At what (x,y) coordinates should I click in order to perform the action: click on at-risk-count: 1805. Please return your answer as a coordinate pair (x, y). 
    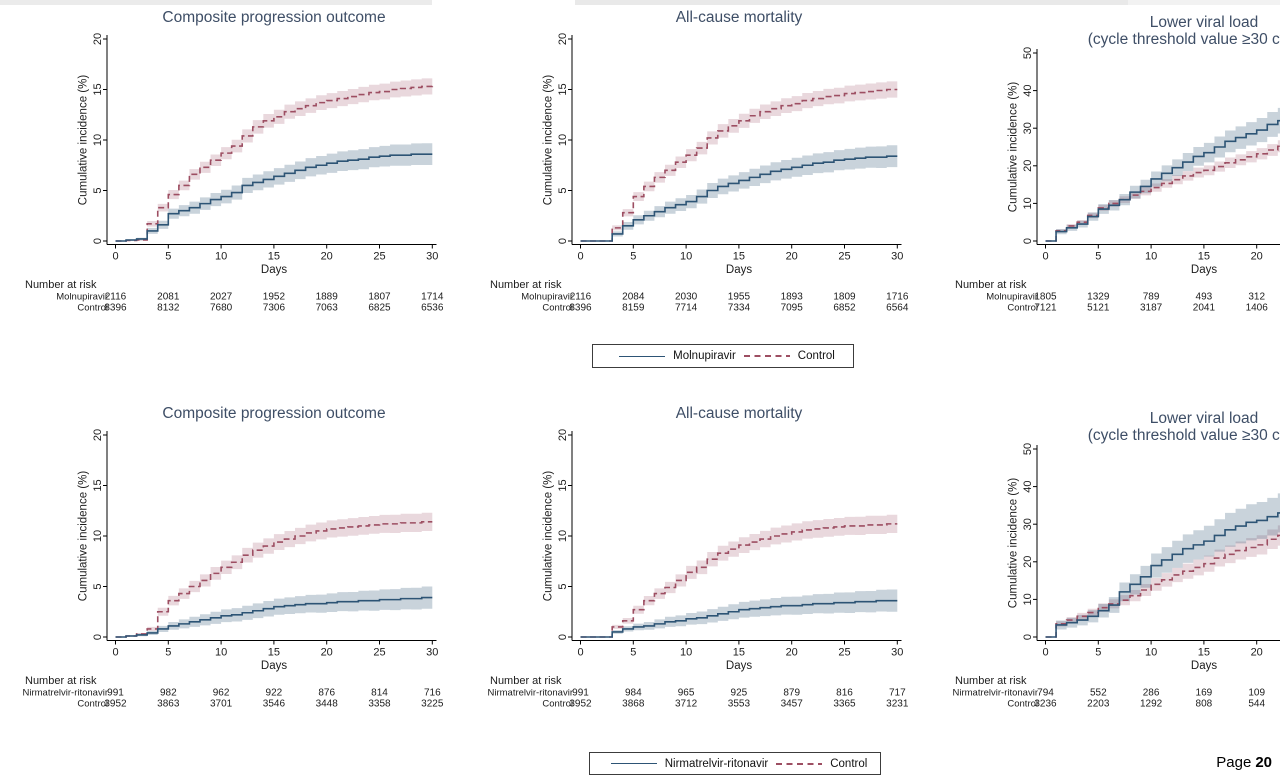
    Looking at the image, I should click on (1045, 297).